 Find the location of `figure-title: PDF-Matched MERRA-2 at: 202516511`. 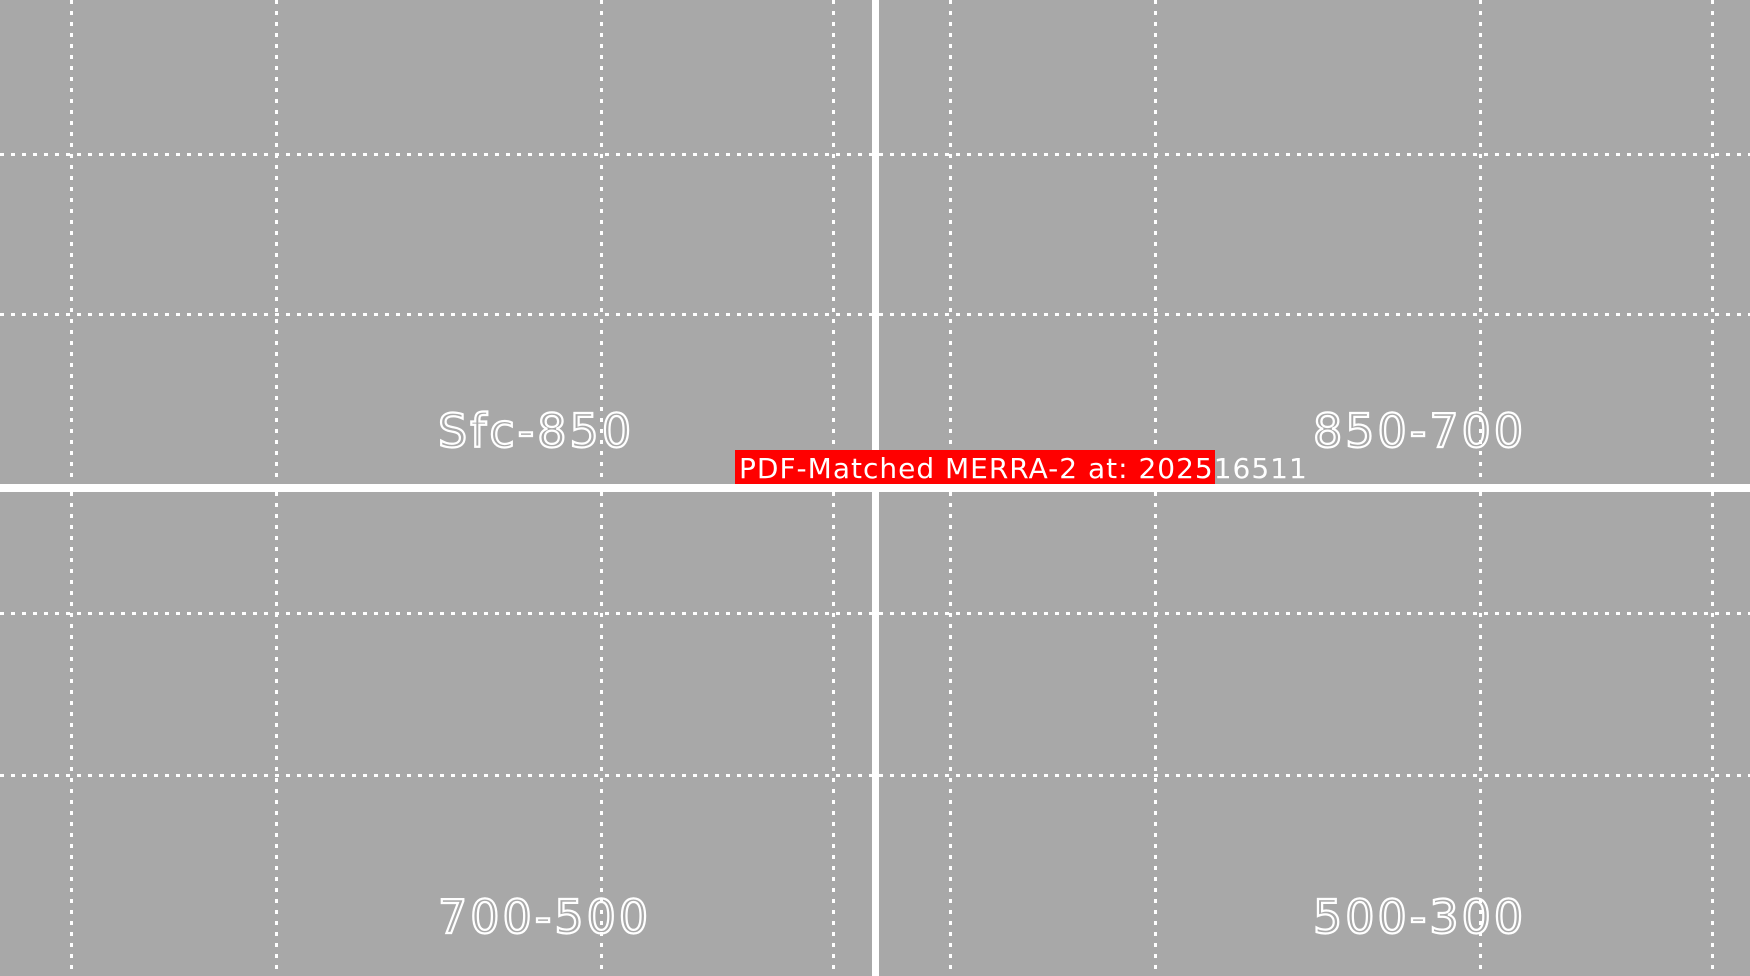

figure-title: PDF-Matched MERRA-2 at: 202516511 is located at coordinates (1023, 468).